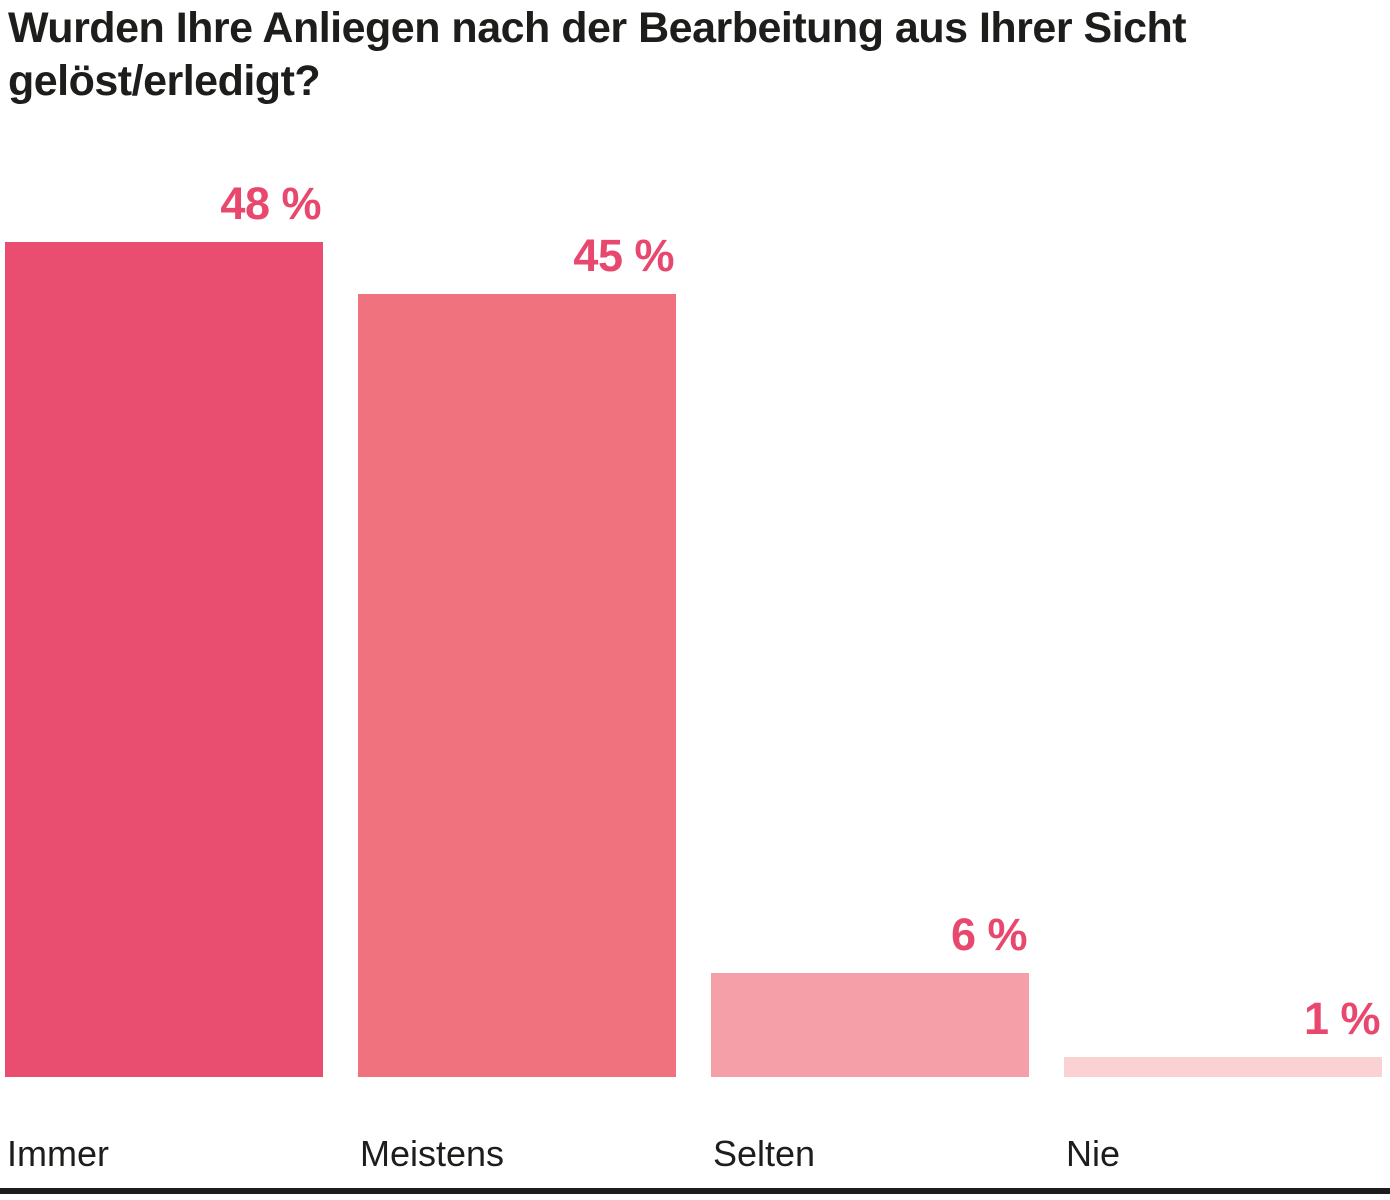  What do you see at coordinates (764, 1153) in the screenshot?
I see `x-axis-label-selten: Selten` at bounding box center [764, 1153].